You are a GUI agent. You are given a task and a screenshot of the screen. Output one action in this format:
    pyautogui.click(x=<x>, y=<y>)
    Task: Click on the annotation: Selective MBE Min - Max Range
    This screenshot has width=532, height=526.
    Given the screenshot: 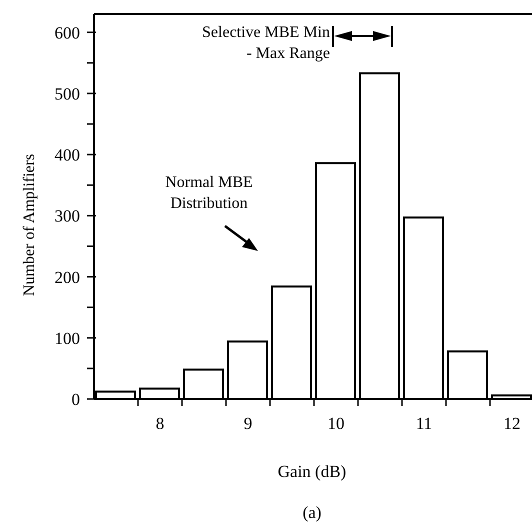 What is the action you would take?
    pyautogui.click(x=265, y=43)
    